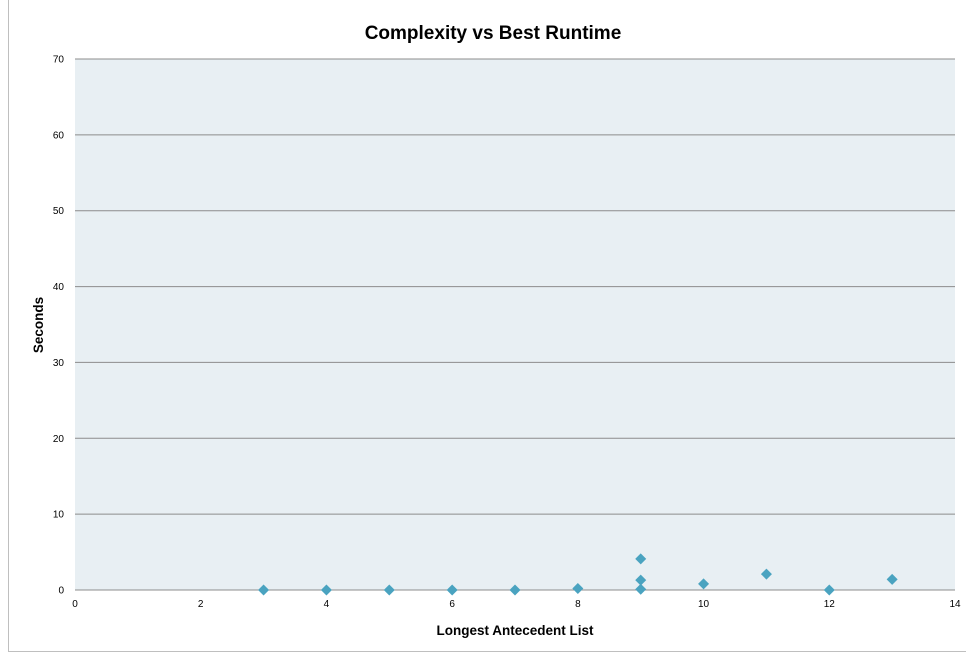 The width and height of the screenshot is (968, 653). Describe the element at coordinates (704, 604) in the screenshot. I see `x-tick-label: 10` at that location.